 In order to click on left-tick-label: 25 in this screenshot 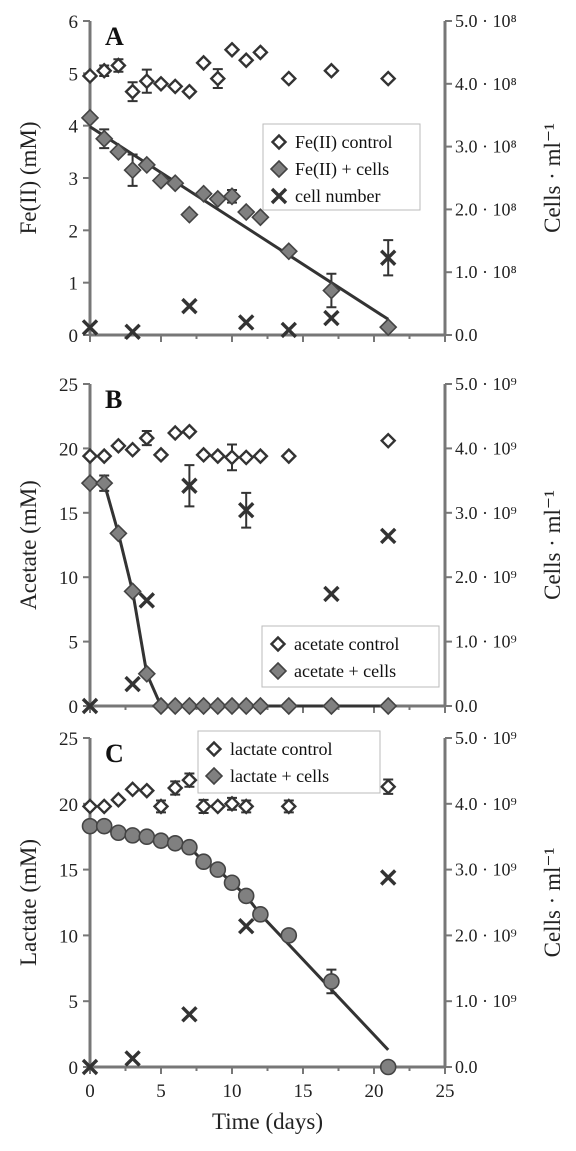, I will do `click(68, 385)`.